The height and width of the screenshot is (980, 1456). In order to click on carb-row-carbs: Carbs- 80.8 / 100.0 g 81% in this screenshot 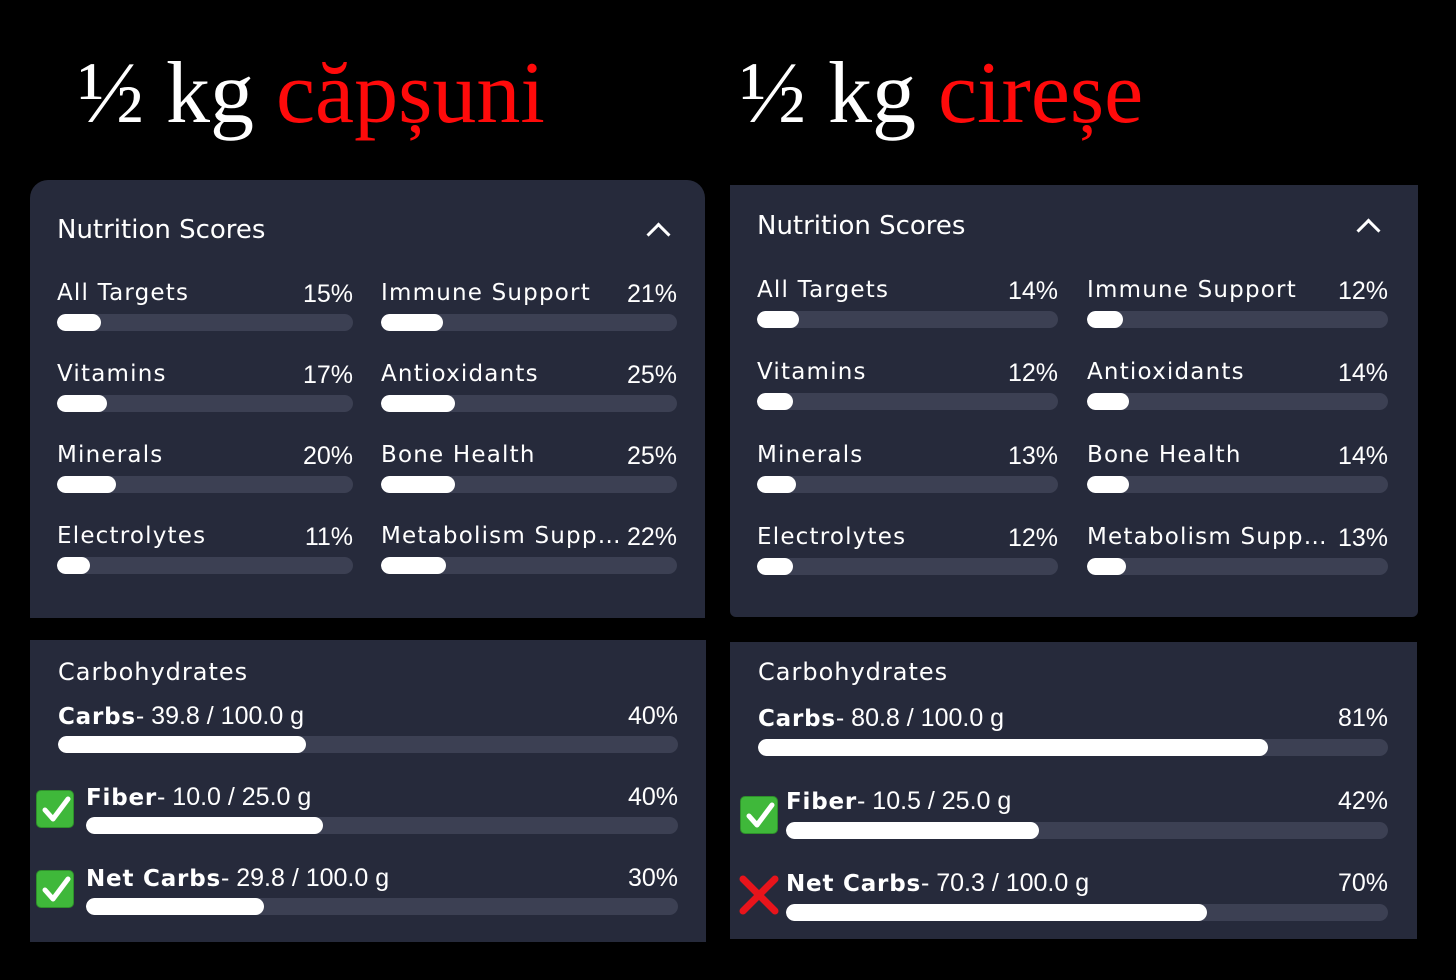, I will do `click(1073, 730)`.